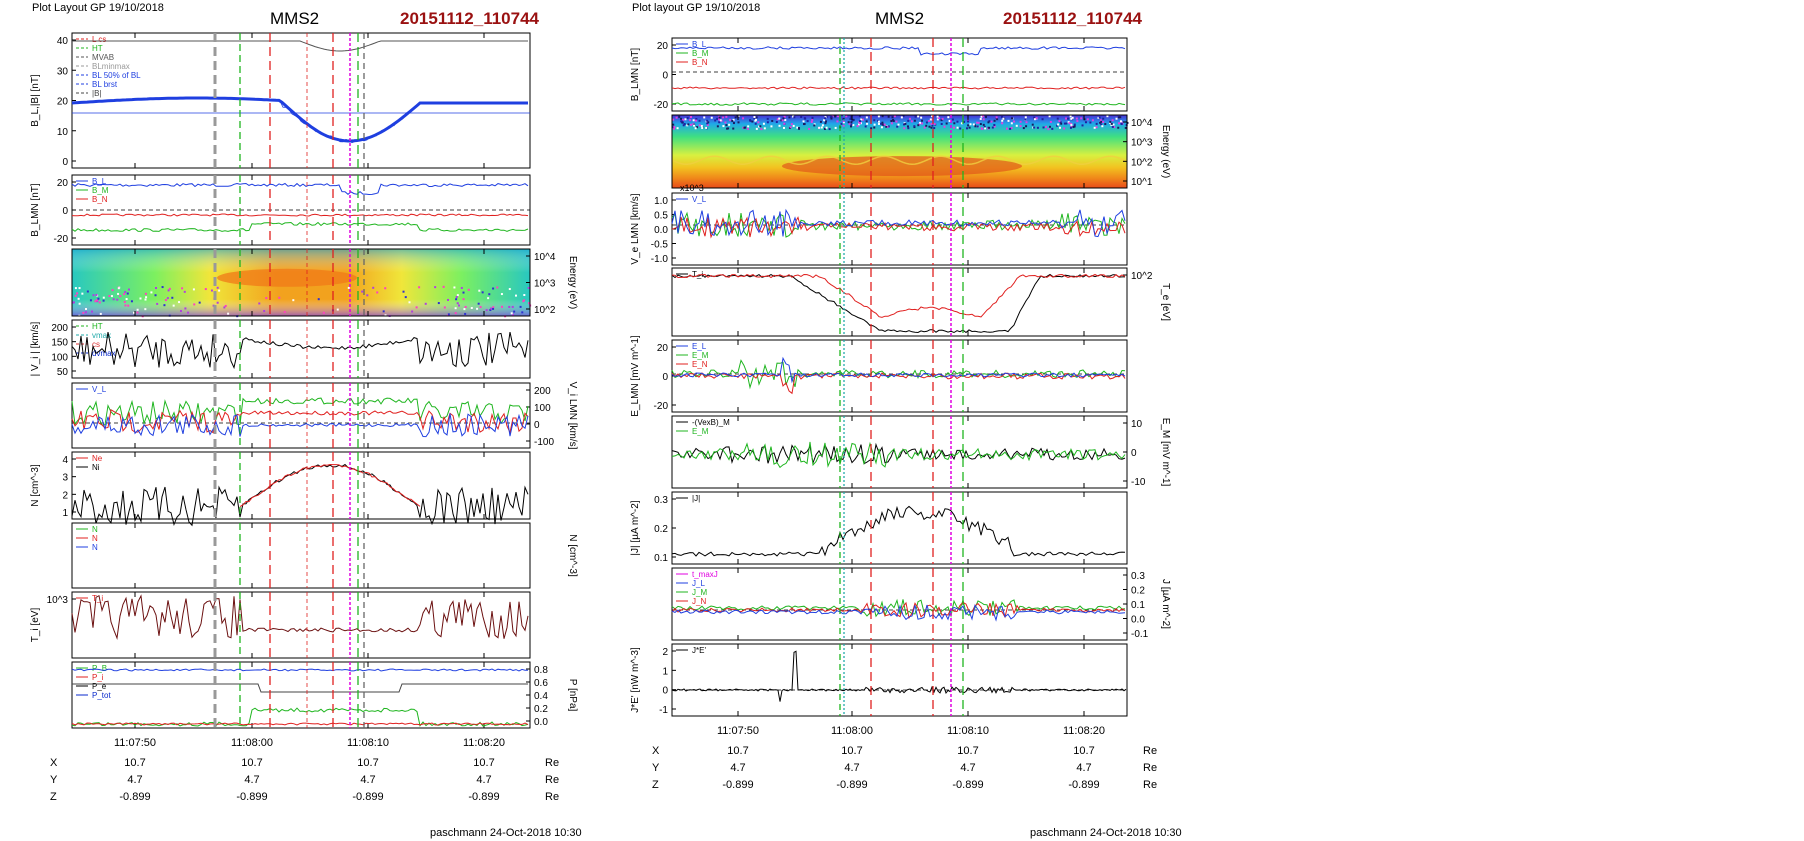 This screenshot has height=841, width=1804. I want to click on legend-label: N, so click(95, 529).